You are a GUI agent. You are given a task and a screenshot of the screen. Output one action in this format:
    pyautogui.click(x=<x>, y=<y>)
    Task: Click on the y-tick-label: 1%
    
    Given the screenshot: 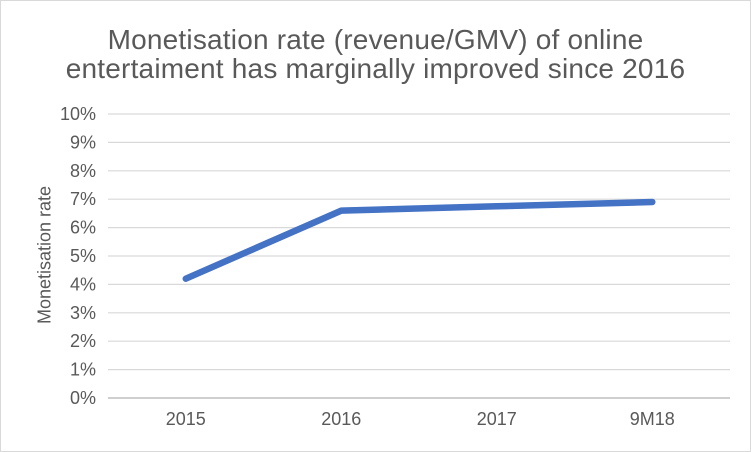 What is the action you would take?
    pyautogui.click(x=83, y=370)
    